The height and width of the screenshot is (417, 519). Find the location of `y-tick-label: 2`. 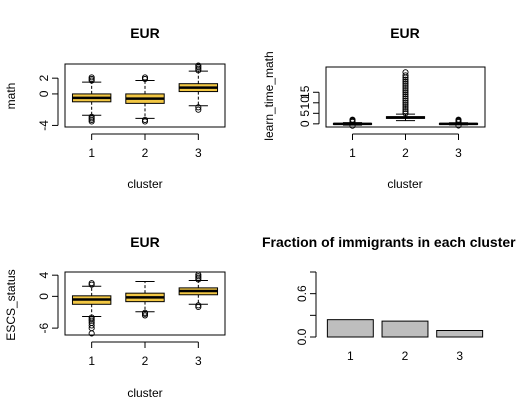

y-tick-label: 2 is located at coordinates (44, 78).